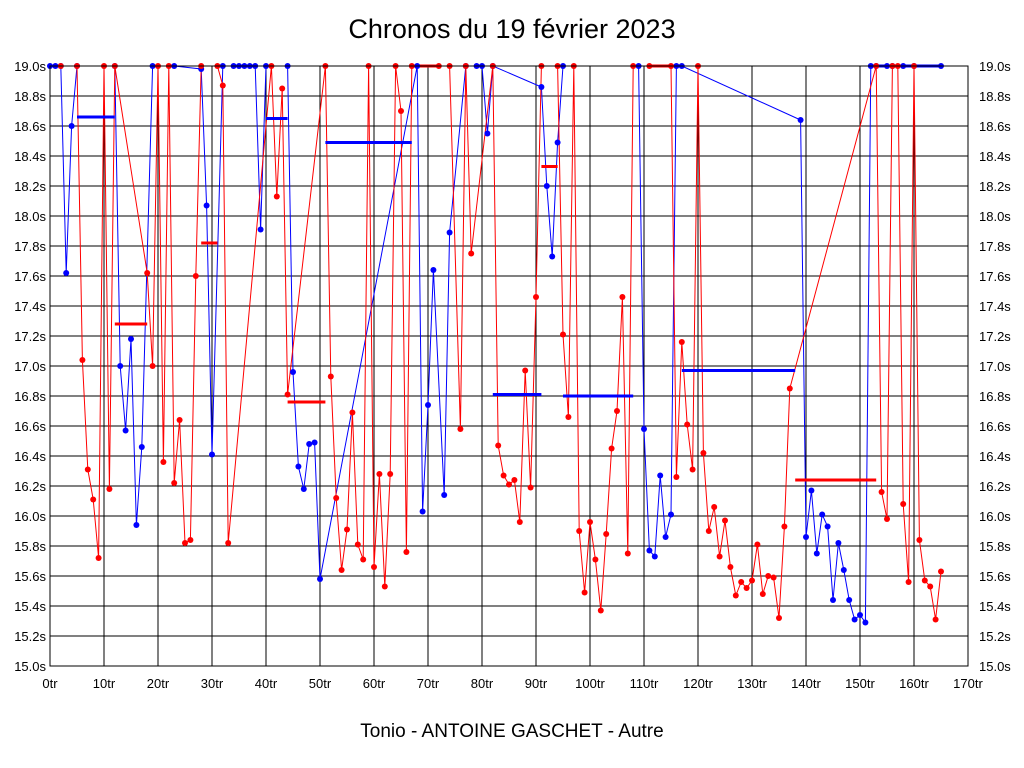 The width and height of the screenshot is (1024, 768). What do you see at coordinates (30, 396) in the screenshot?
I see `y-tick-label-left: 16.8s` at bounding box center [30, 396].